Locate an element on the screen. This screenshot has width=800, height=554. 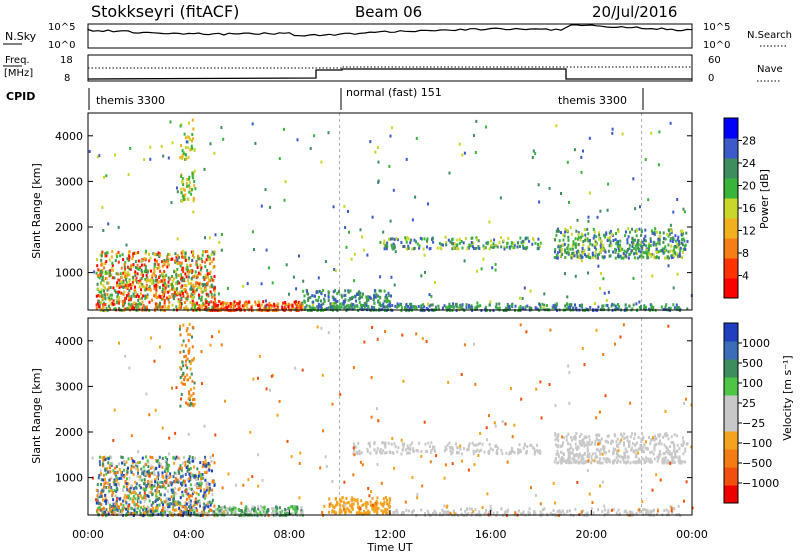
y-tick-label: 1000 is located at coordinates (69, 273).